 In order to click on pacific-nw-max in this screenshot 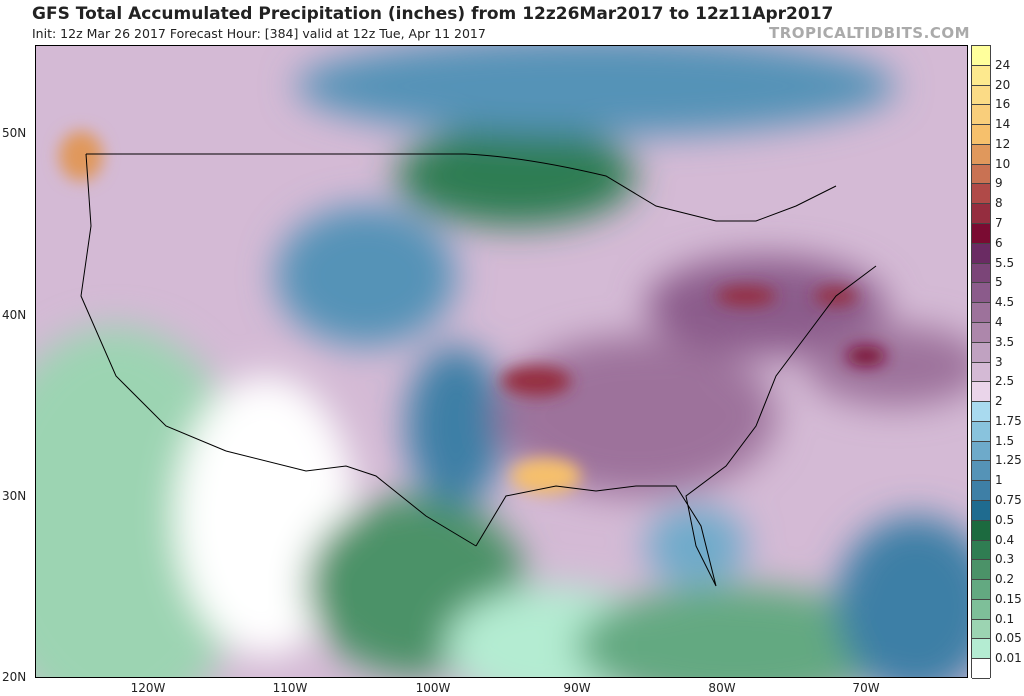, I will do `click(81, 156)`.